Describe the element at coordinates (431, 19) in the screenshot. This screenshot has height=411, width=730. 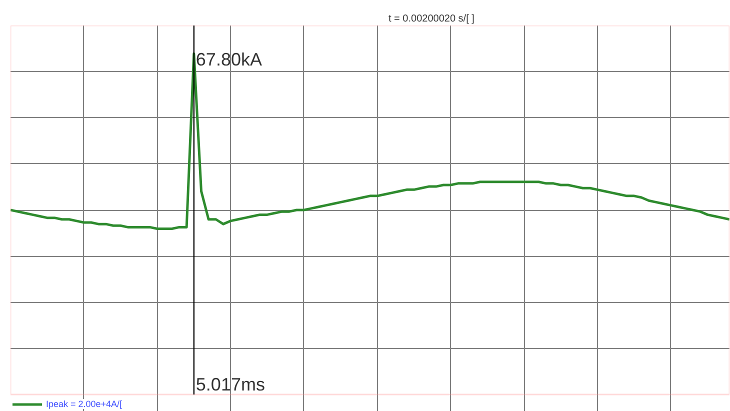
I see `text: t = 0.00200020 s/[ ]` at that location.